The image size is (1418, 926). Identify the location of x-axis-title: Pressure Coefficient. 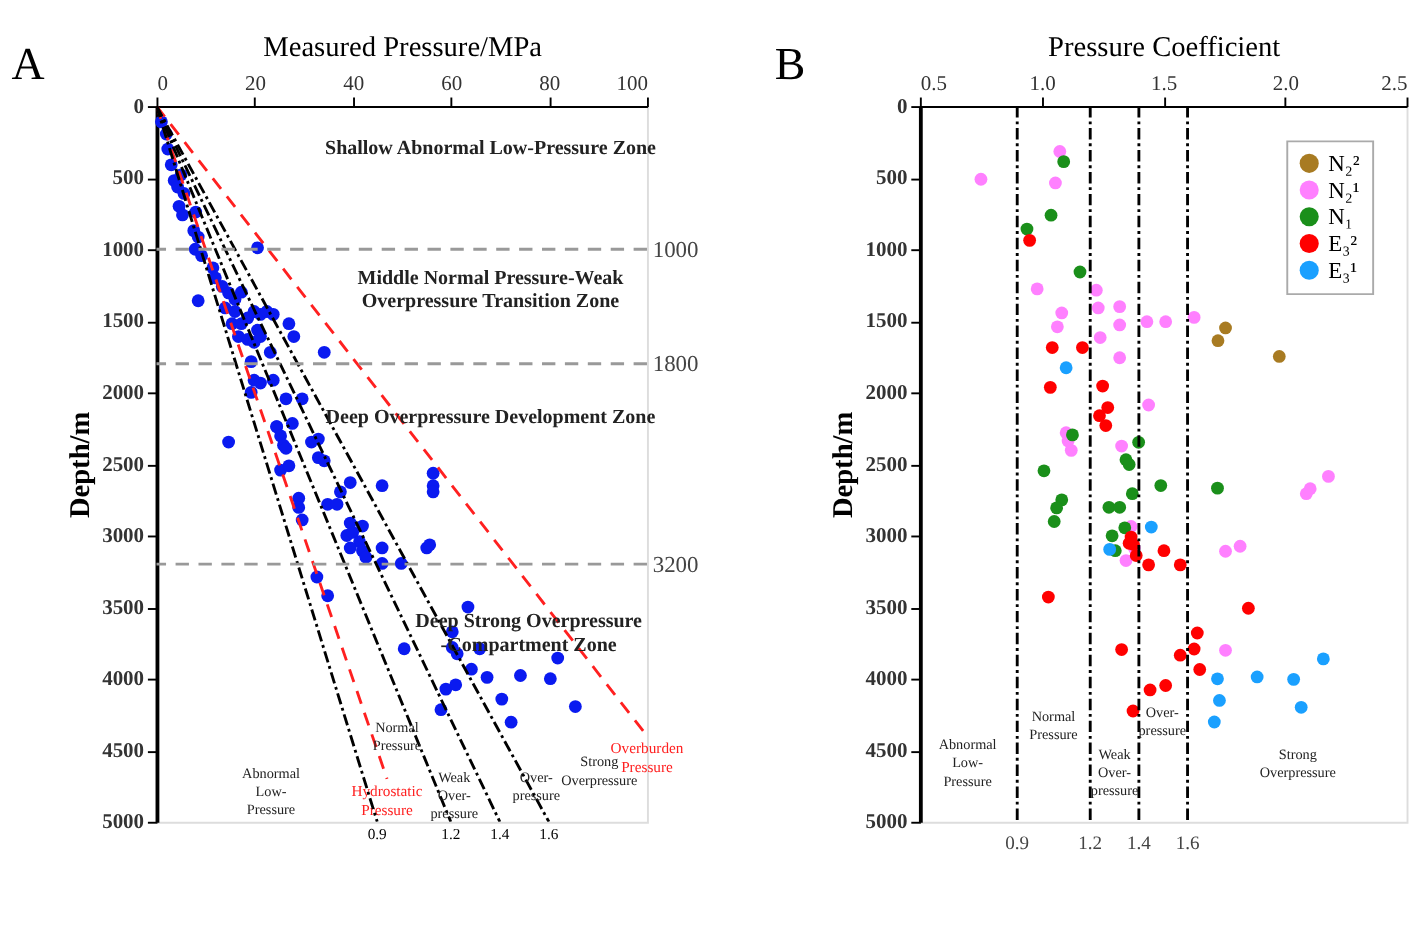
(1164, 47).